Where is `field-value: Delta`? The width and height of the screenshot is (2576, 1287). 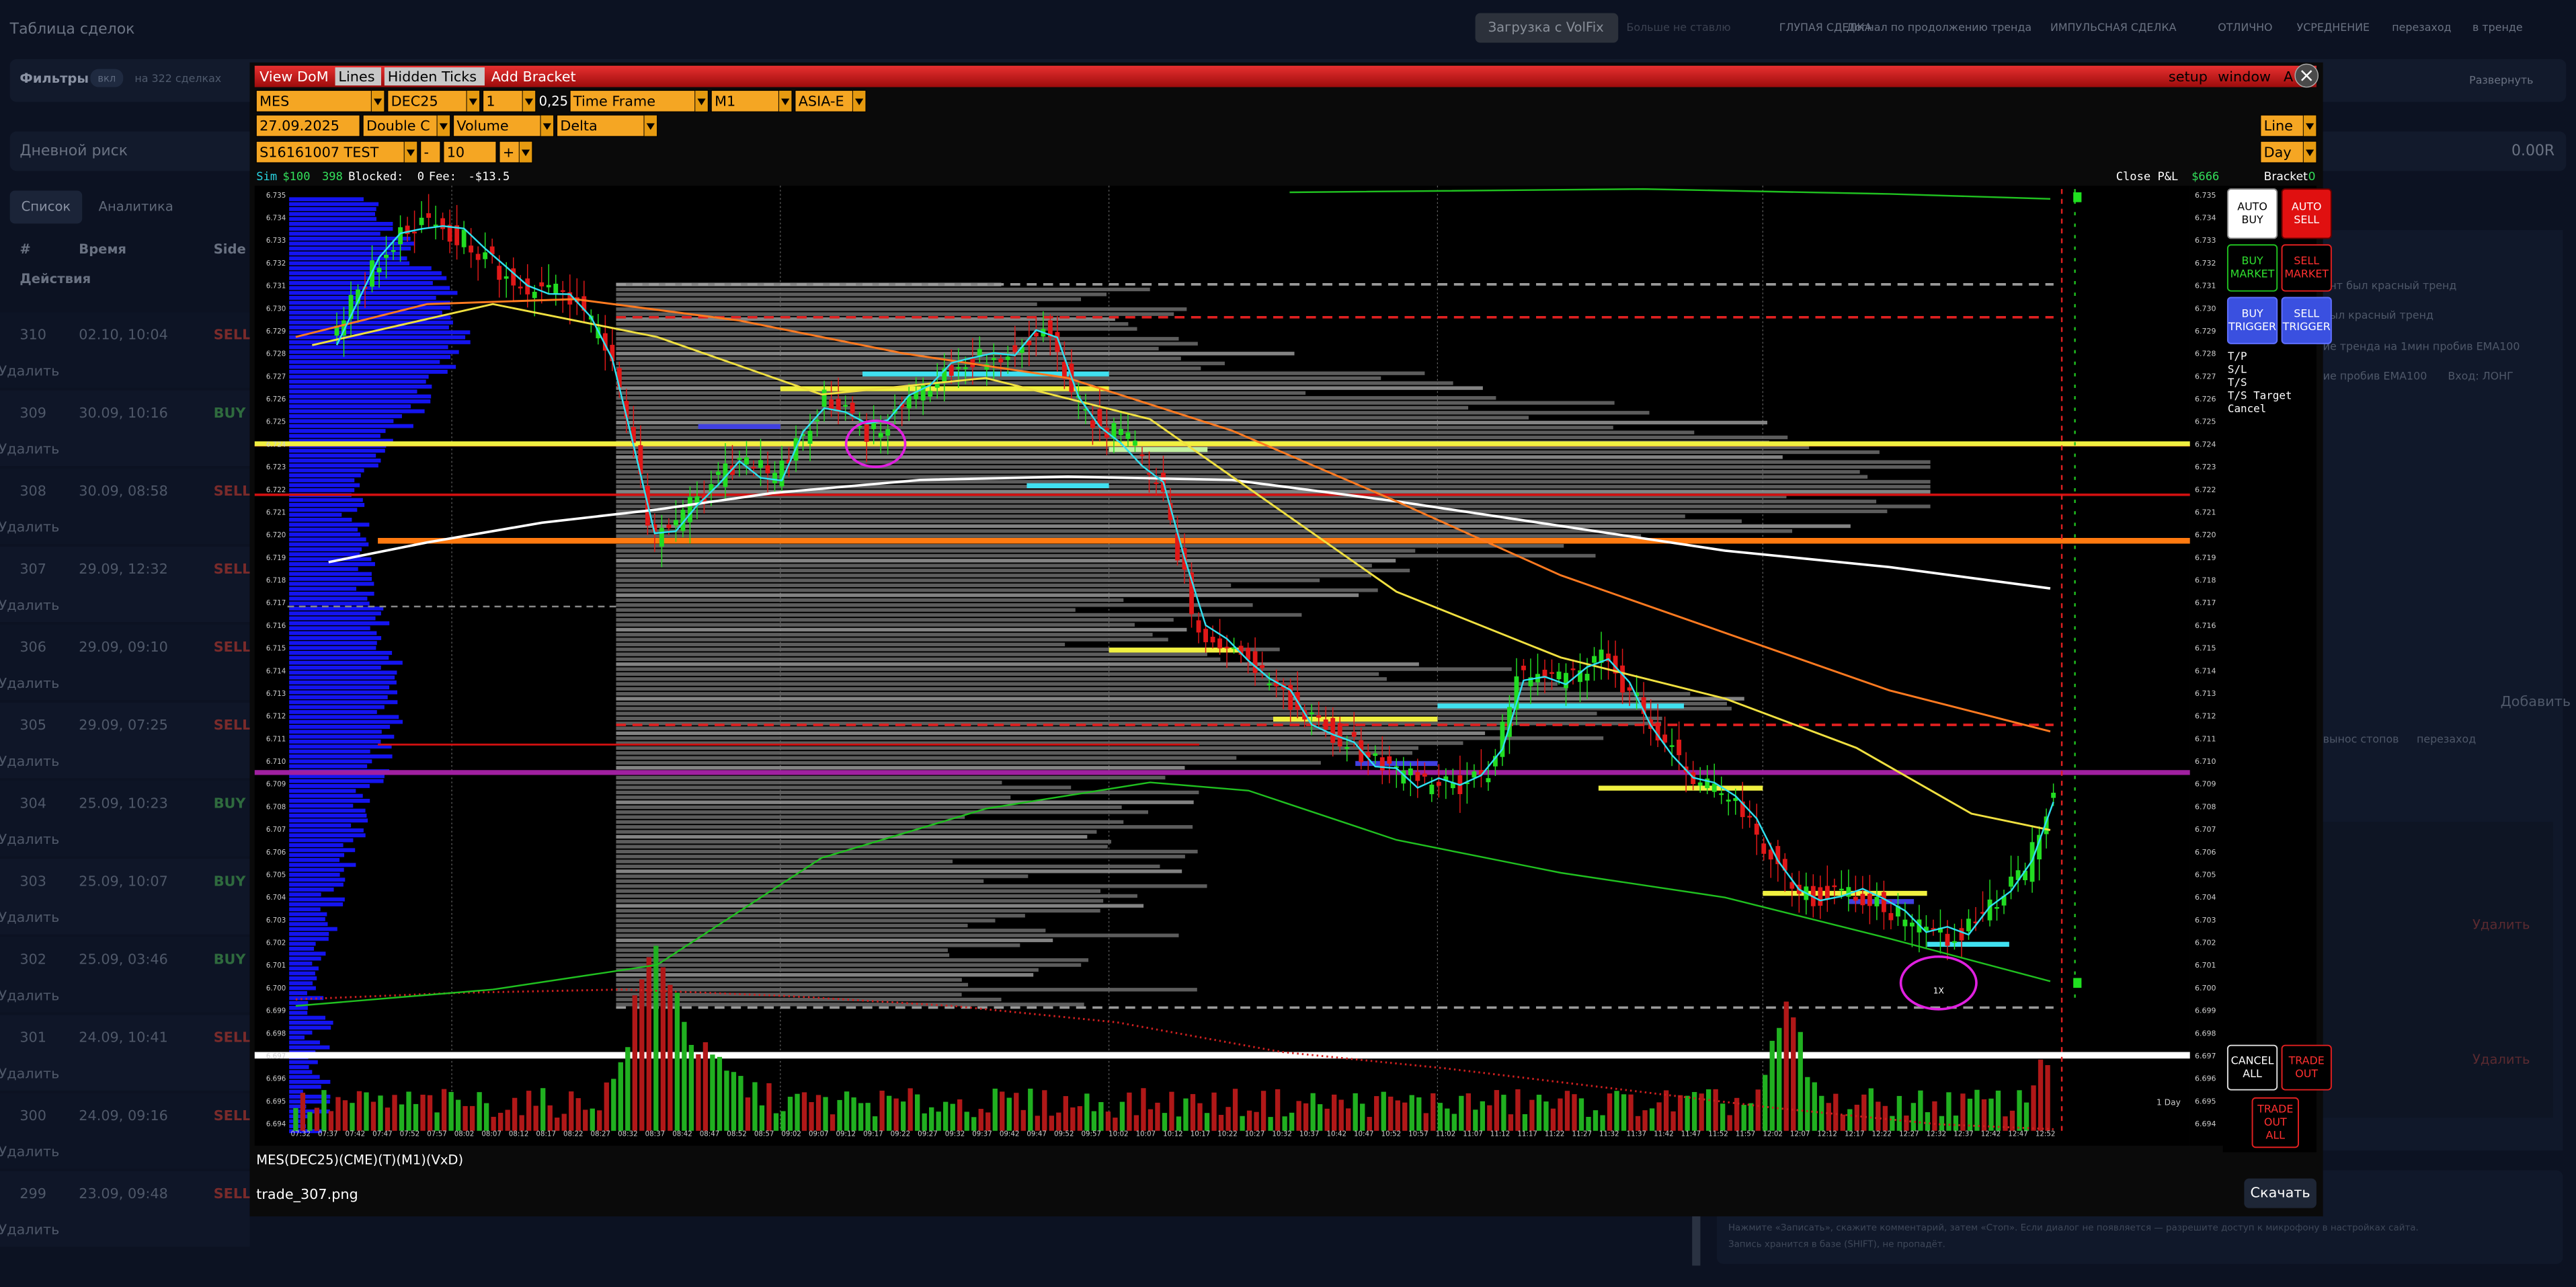 field-value: Delta is located at coordinates (578, 126).